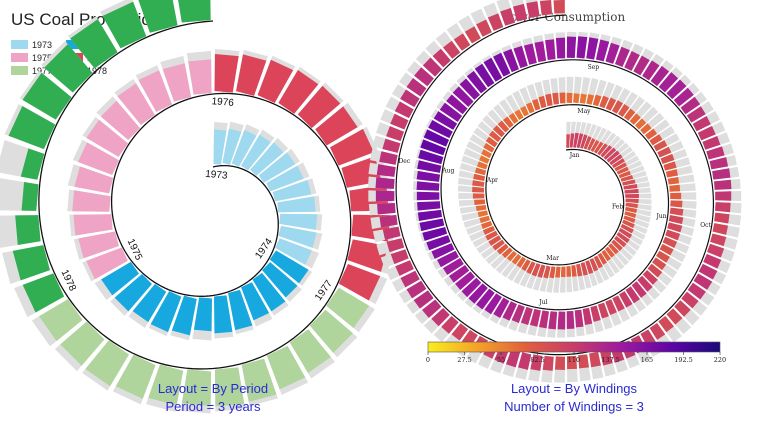  Describe the element at coordinates (223, 102) in the screenshot. I see `ring-label-1976: 1976` at that location.